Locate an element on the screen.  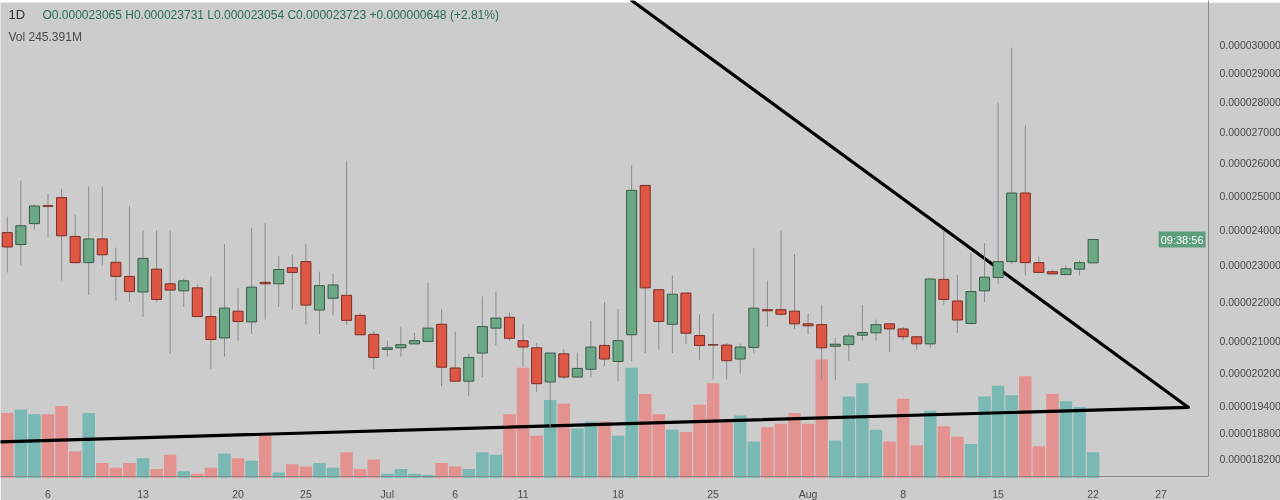
text: O0.000023065 H0.000023731 L0.000023054 C0.000023723 +0.000000648 (+2.81%) is located at coordinates (270, 14).